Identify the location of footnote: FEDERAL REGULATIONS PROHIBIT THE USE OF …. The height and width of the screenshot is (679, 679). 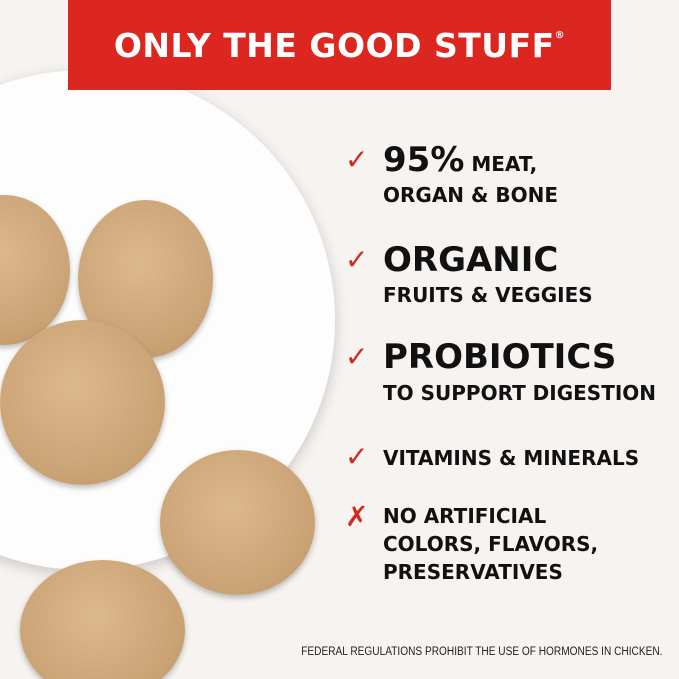
(481, 652).